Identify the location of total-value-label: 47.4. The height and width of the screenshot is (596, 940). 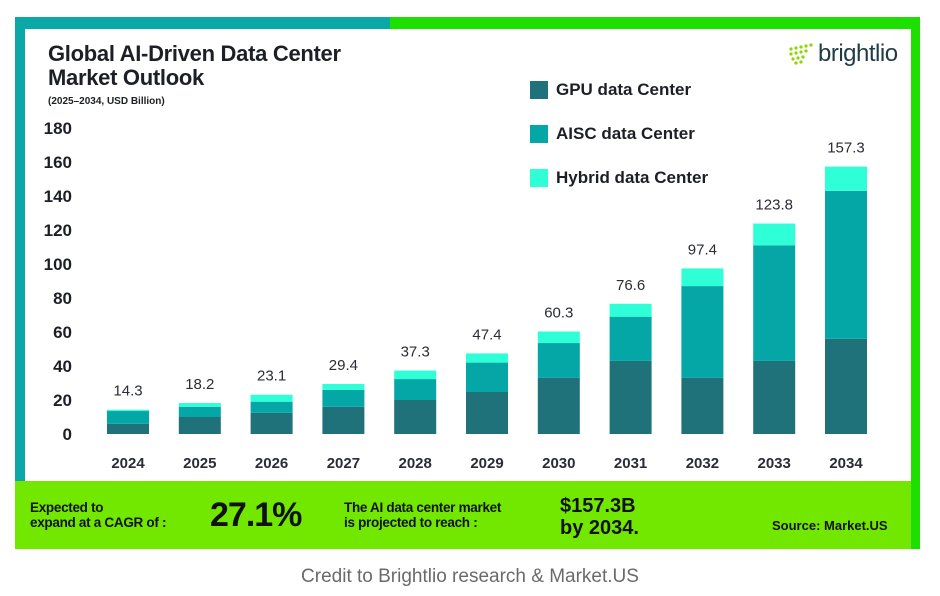
(486, 334).